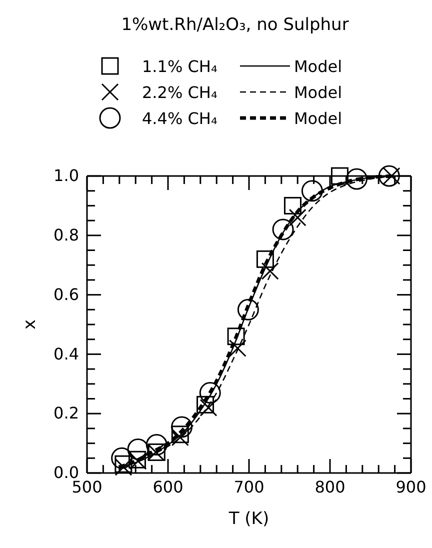 This screenshot has height=548, width=432. I want to click on y-tick-label: 1.0, so click(66, 176).